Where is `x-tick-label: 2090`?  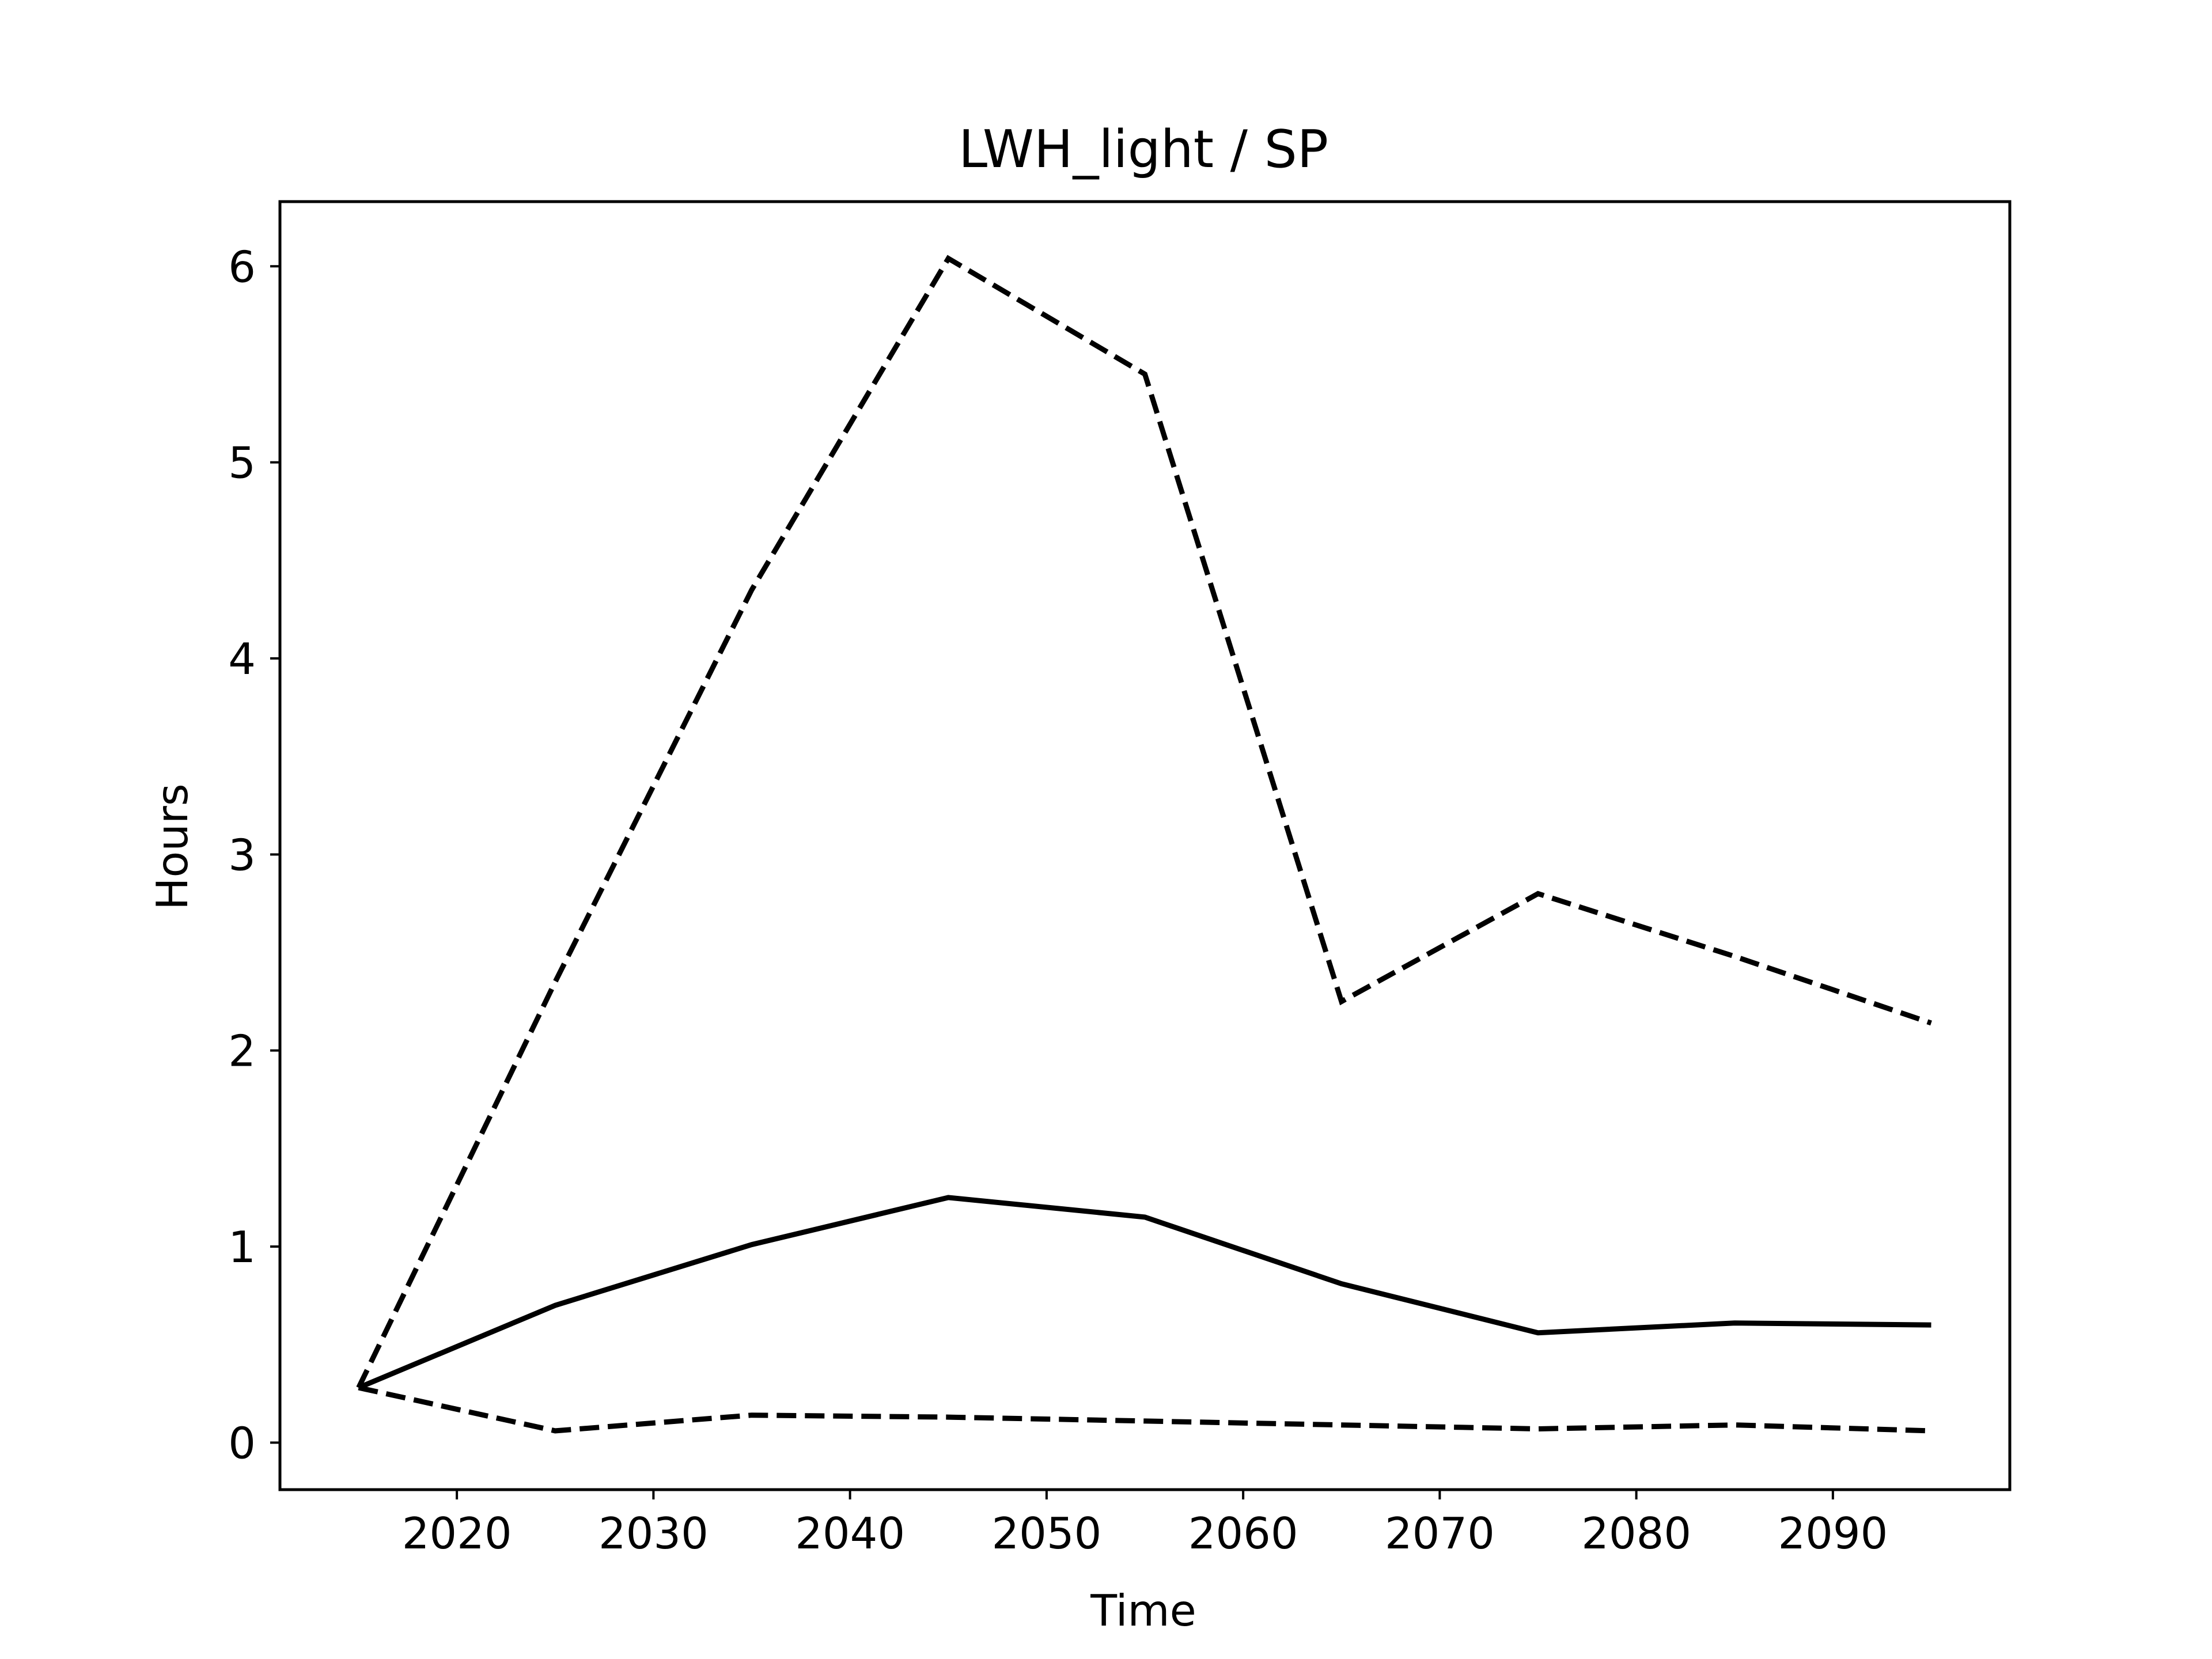
x-tick-label: 2090 is located at coordinates (1833, 1533).